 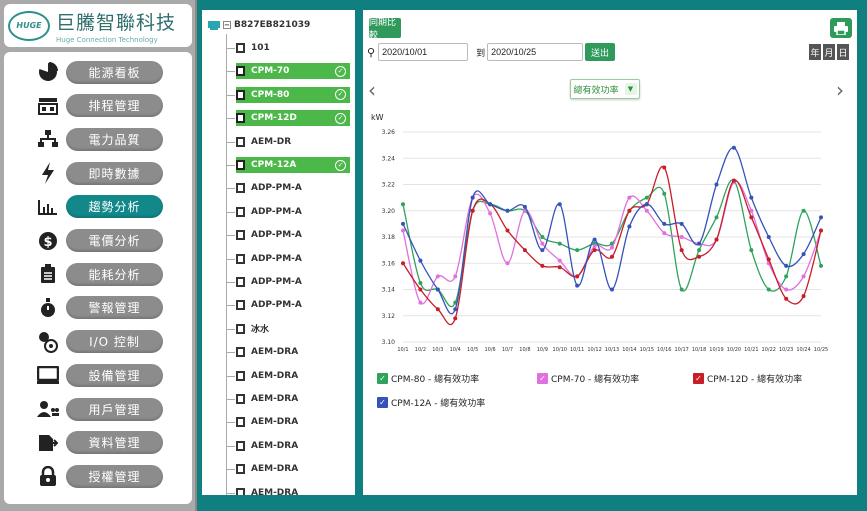 I want to click on menu-item: 趨勢分析, so click(x=98, y=207).